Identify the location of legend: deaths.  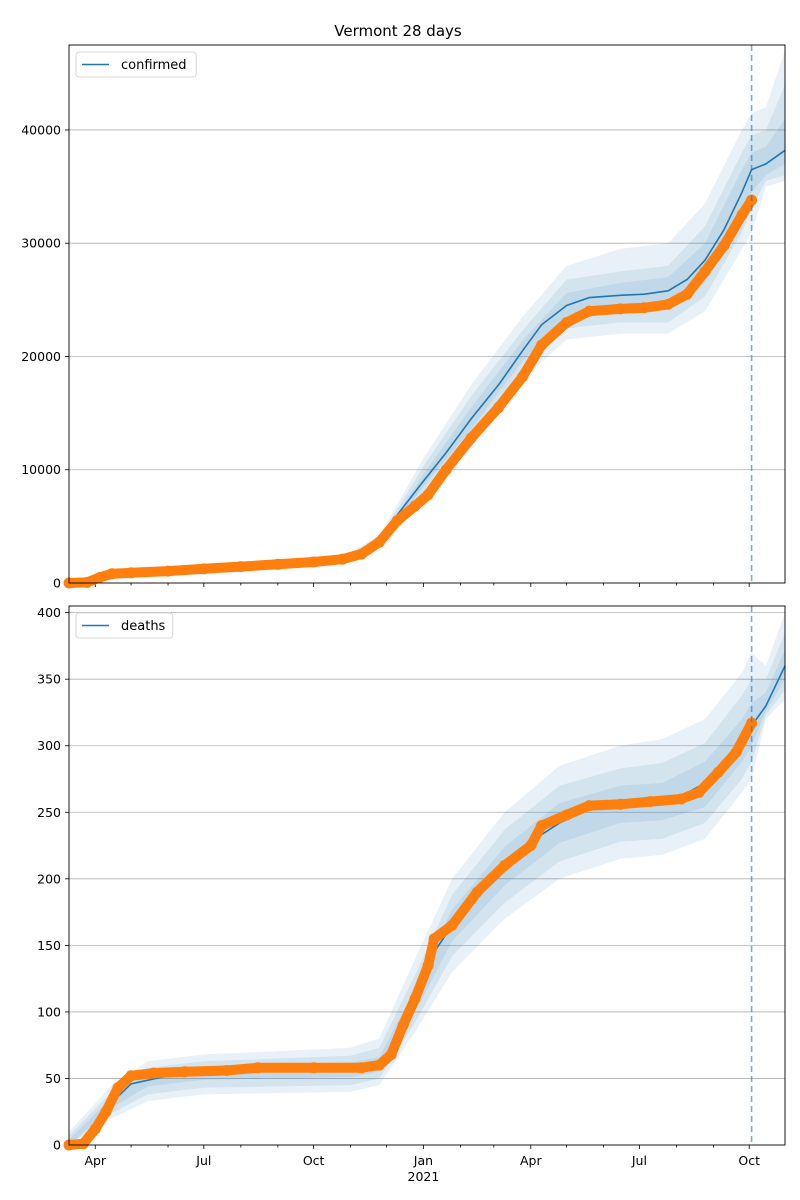
(124, 625).